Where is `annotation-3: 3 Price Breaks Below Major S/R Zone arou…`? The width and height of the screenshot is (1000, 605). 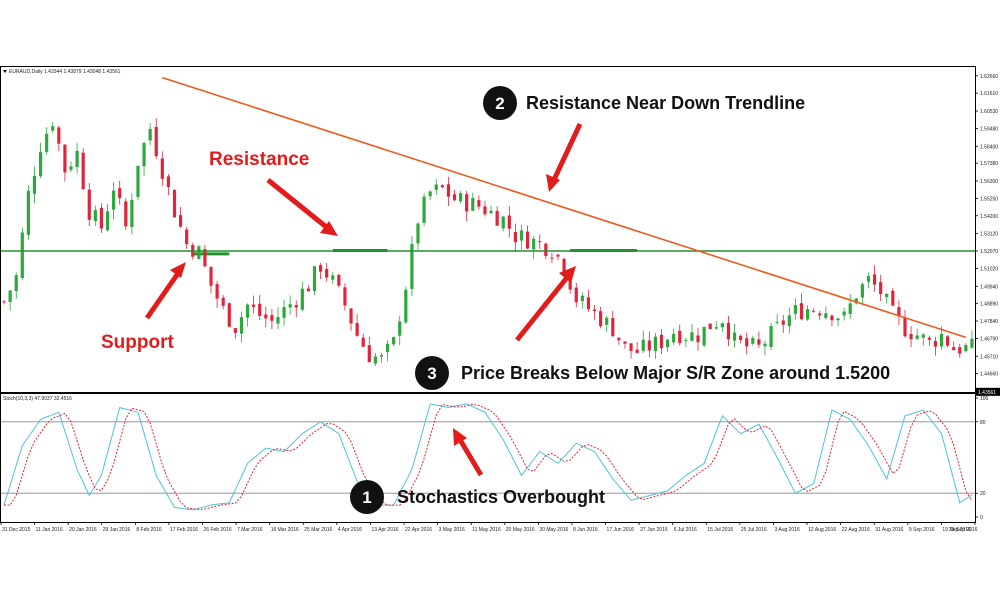 annotation-3: 3 Price Breaks Below Major S/R Zone arou… is located at coordinates (652, 373).